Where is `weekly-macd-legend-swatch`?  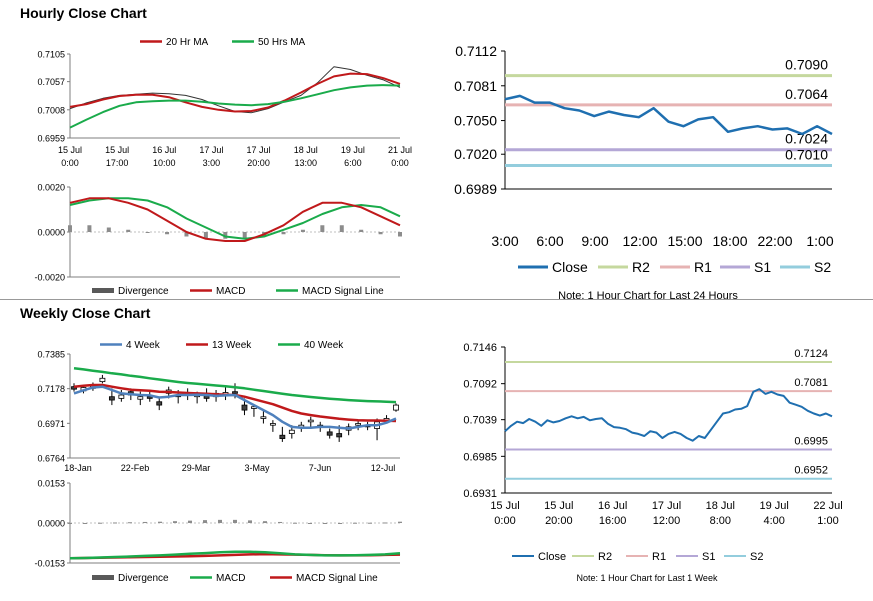
weekly-macd-legend-swatch is located at coordinates (103, 577).